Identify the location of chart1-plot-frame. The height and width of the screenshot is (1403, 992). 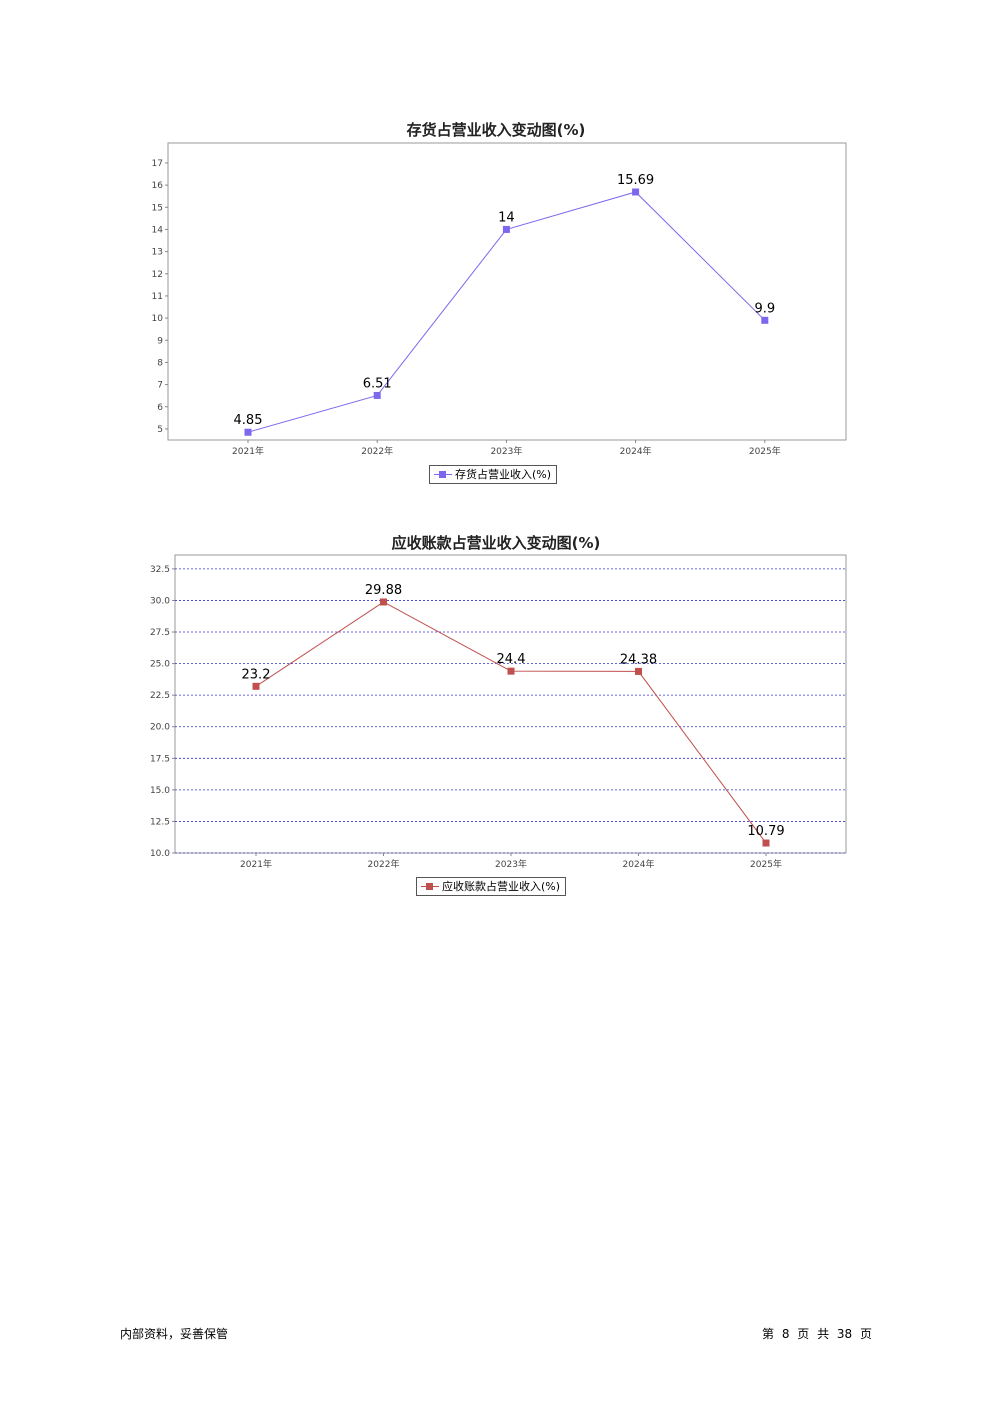
(507, 291).